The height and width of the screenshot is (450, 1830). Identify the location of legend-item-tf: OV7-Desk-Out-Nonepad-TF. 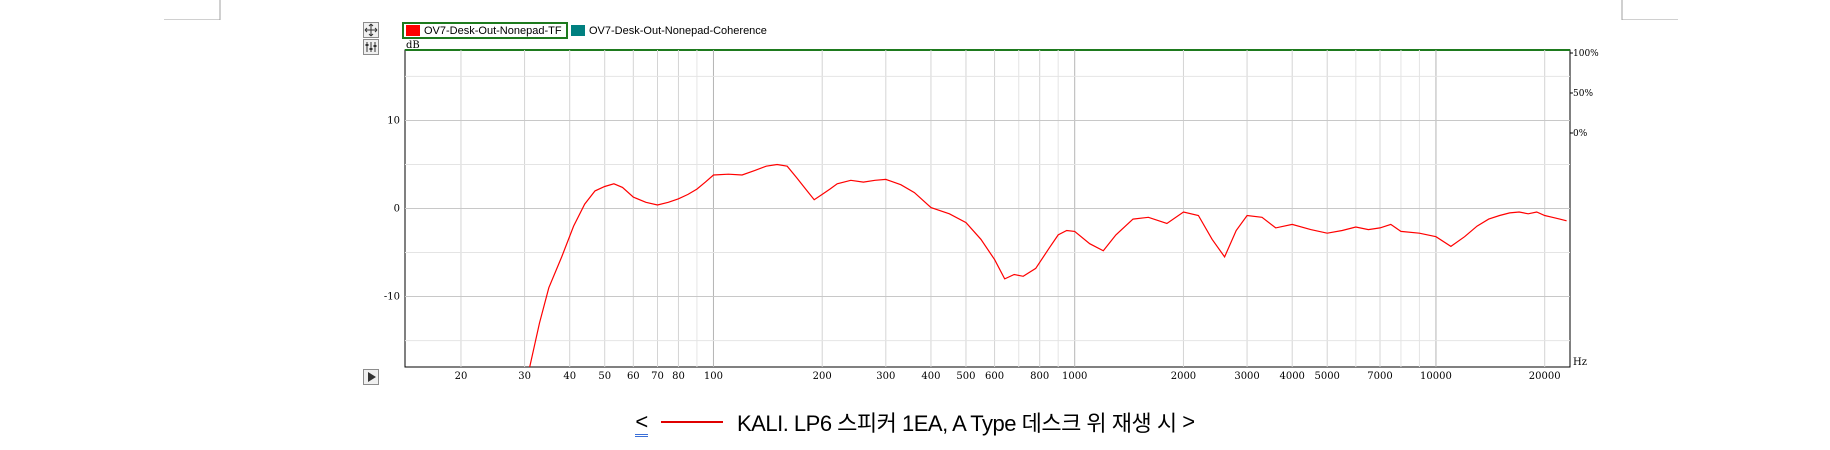
(485, 30).